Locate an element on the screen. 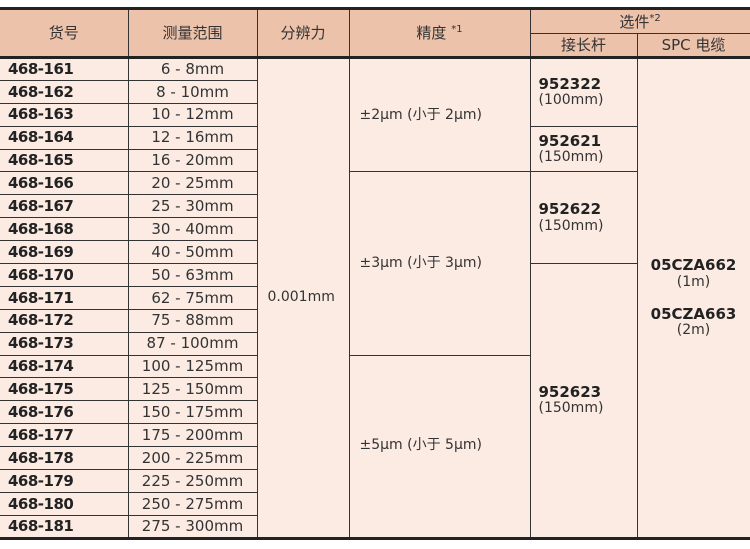 The width and height of the screenshot is (750, 549). measuring-range: 40 - 50mm is located at coordinates (192, 252).